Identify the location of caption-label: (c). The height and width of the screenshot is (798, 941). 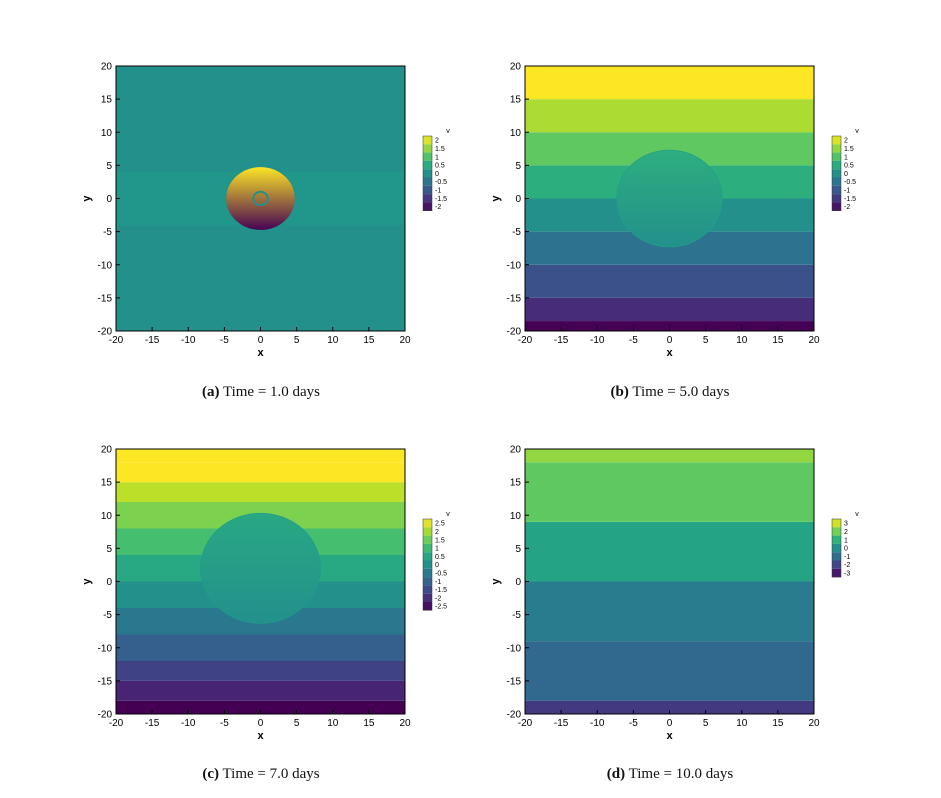
(211, 774).